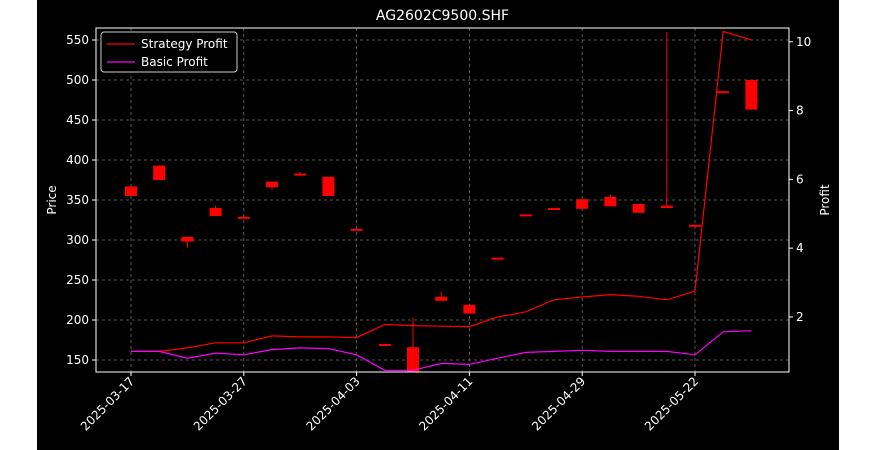 The width and height of the screenshot is (878, 450). What do you see at coordinates (803, 42) in the screenshot?
I see `y-tick-label-right: 10` at bounding box center [803, 42].